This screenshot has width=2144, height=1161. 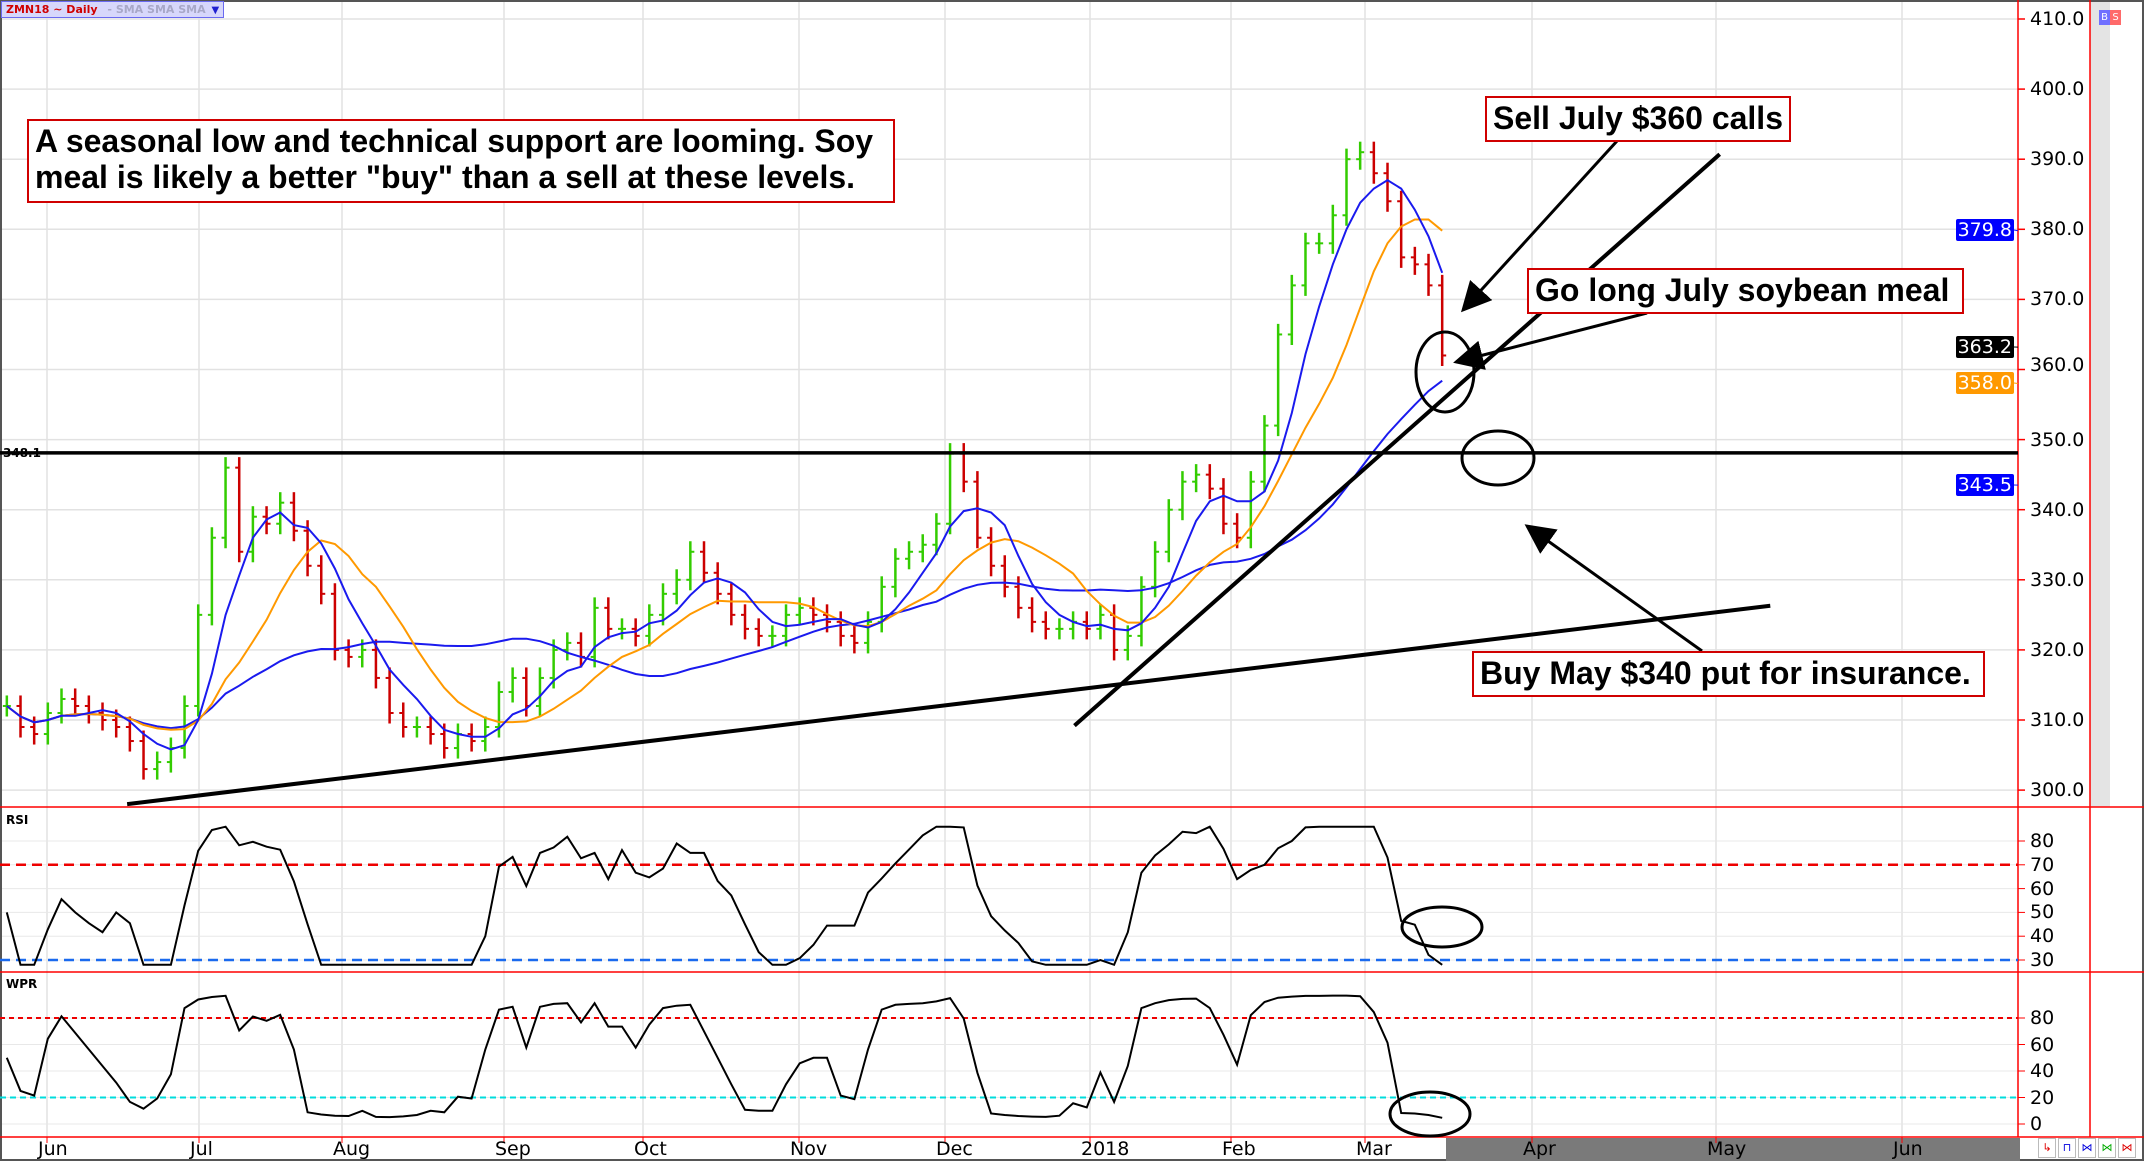 What do you see at coordinates (1105, 1149) in the screenshot?
I see `x-tick-label: 2018` at bounding box center [1105, 1149].